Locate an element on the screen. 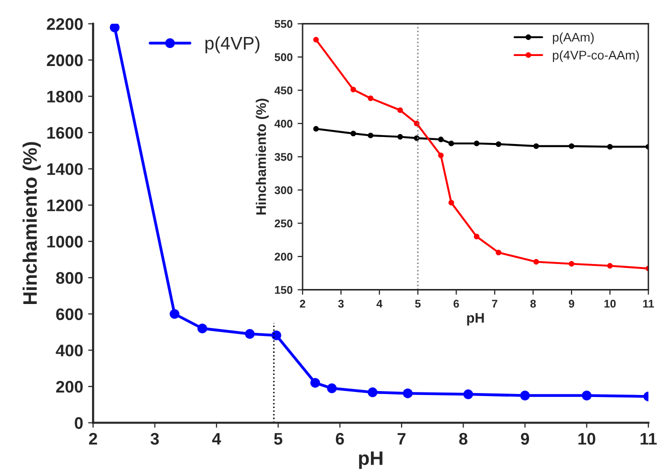  y-tick-label: 0 is located at coordinates (78, 423).